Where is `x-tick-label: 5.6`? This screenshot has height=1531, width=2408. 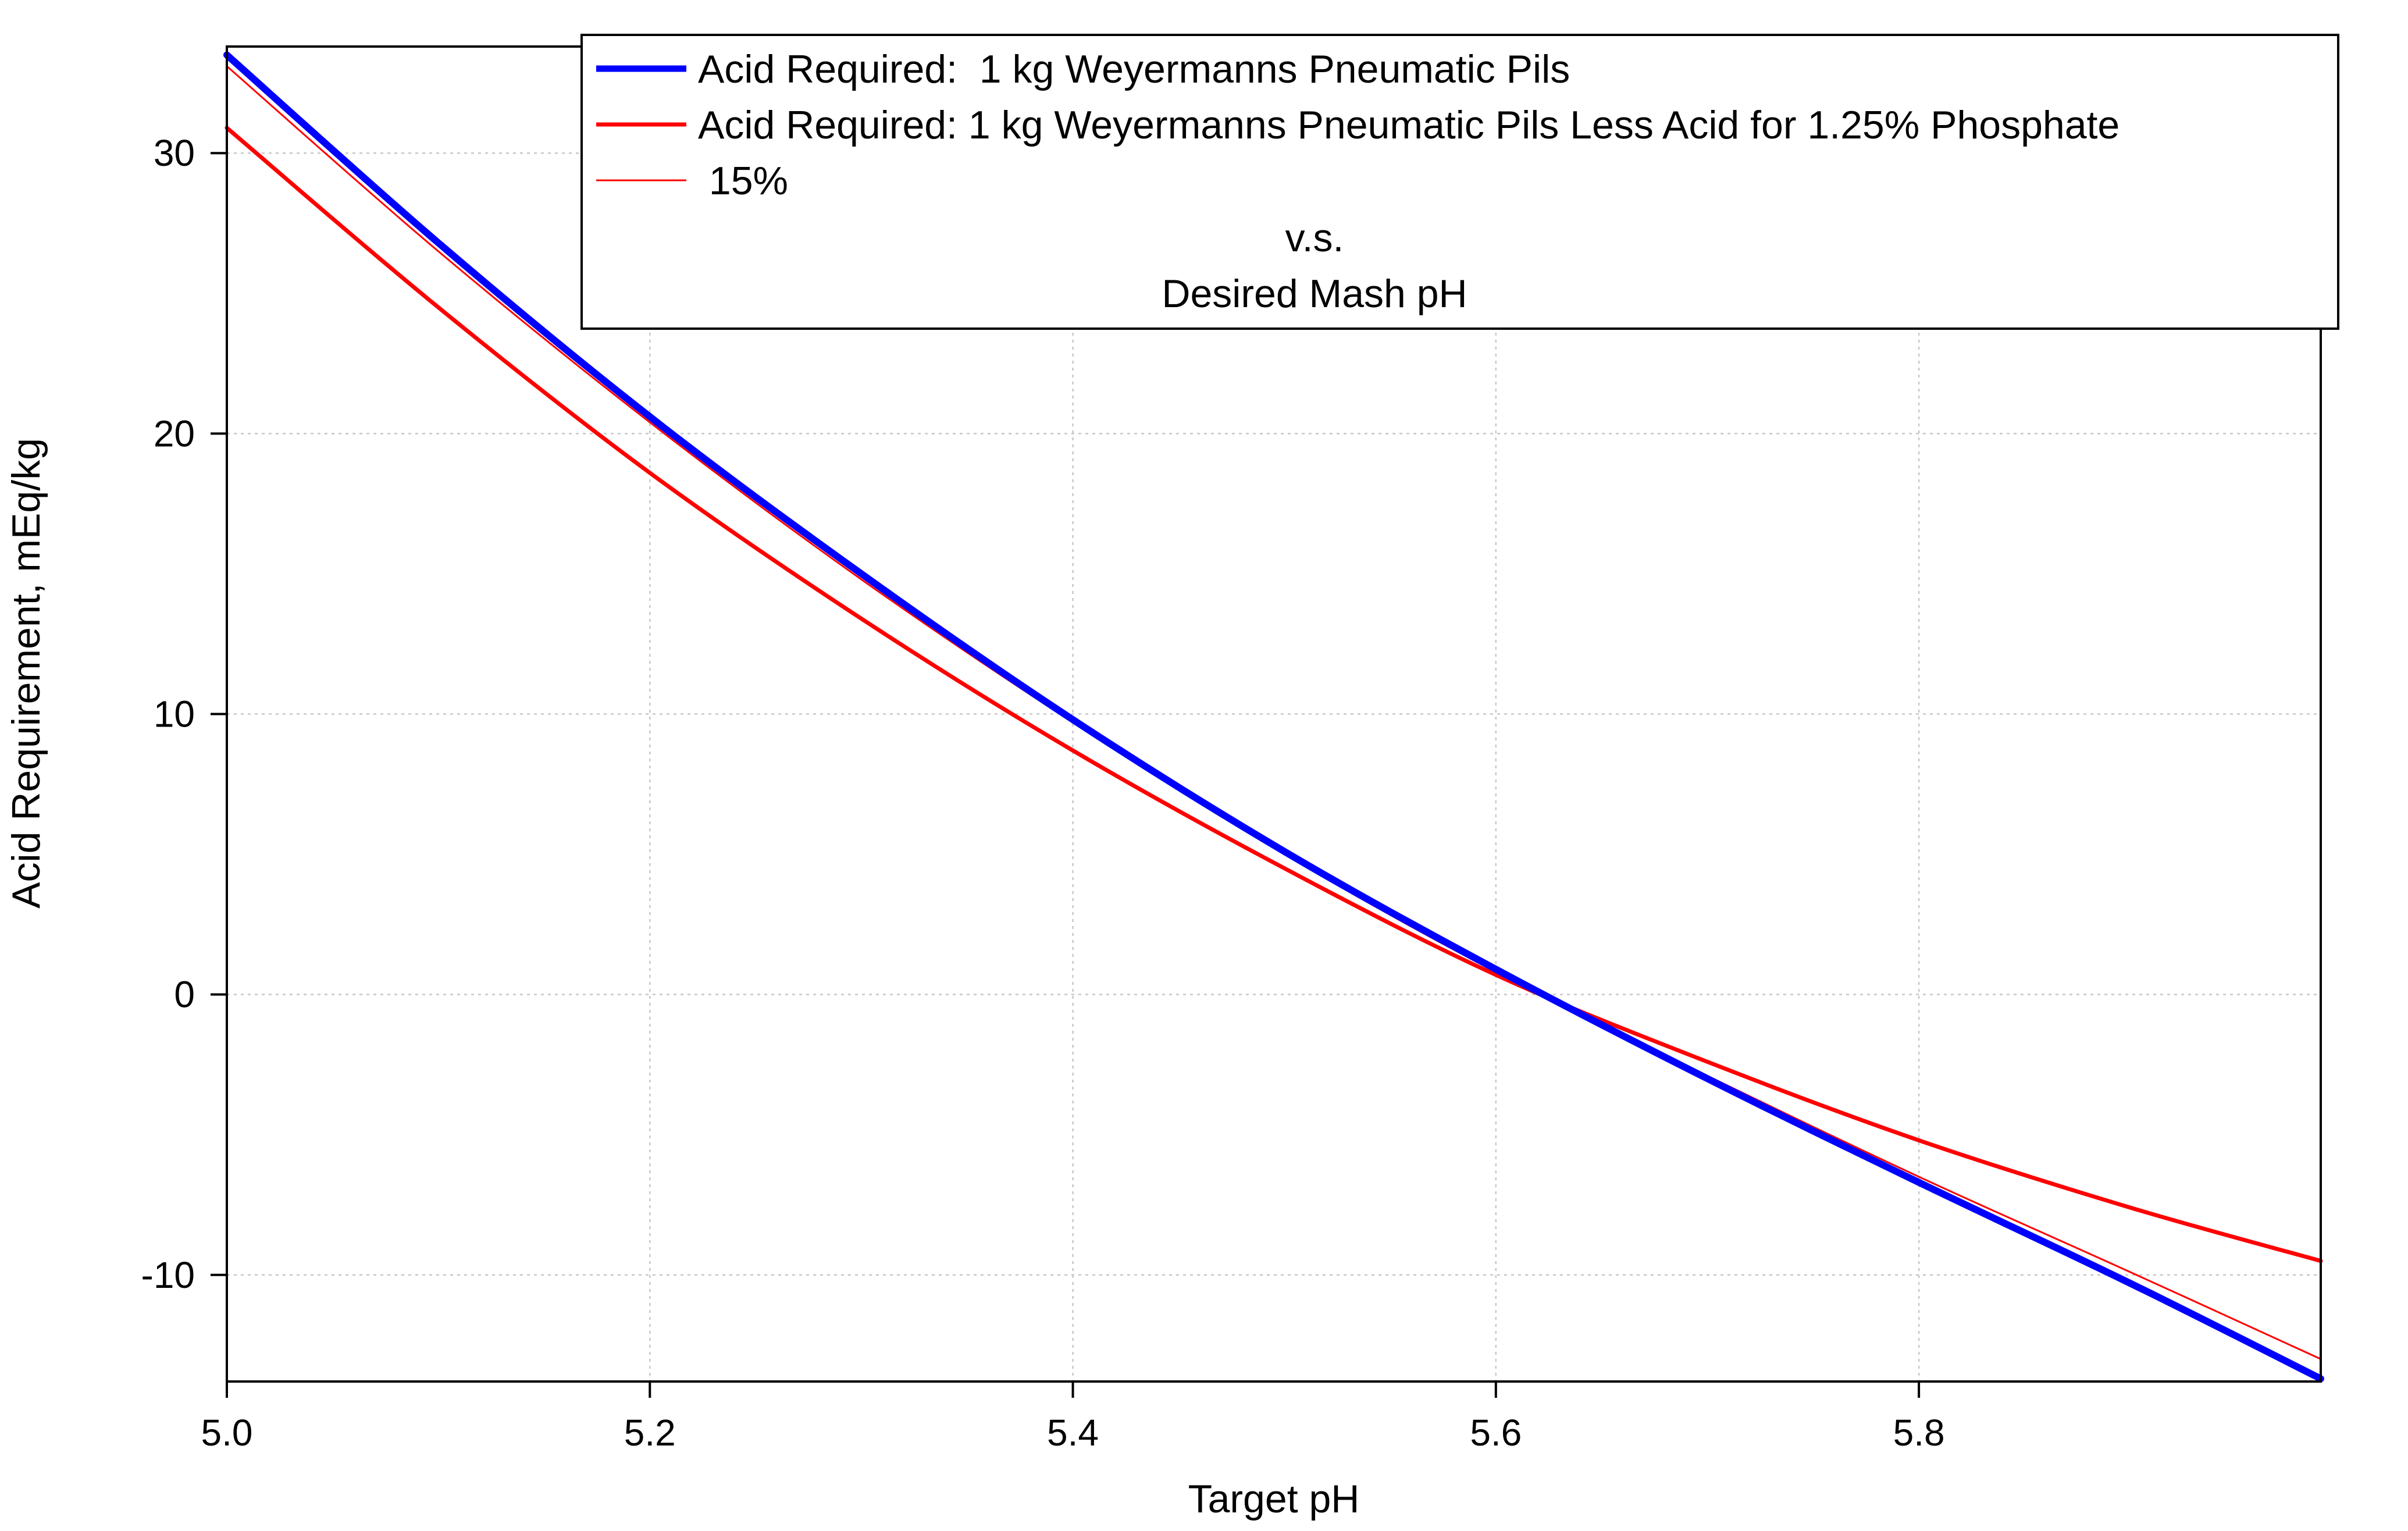
x-tick-label: 5.6 is located at coordinates (1496, 1433).